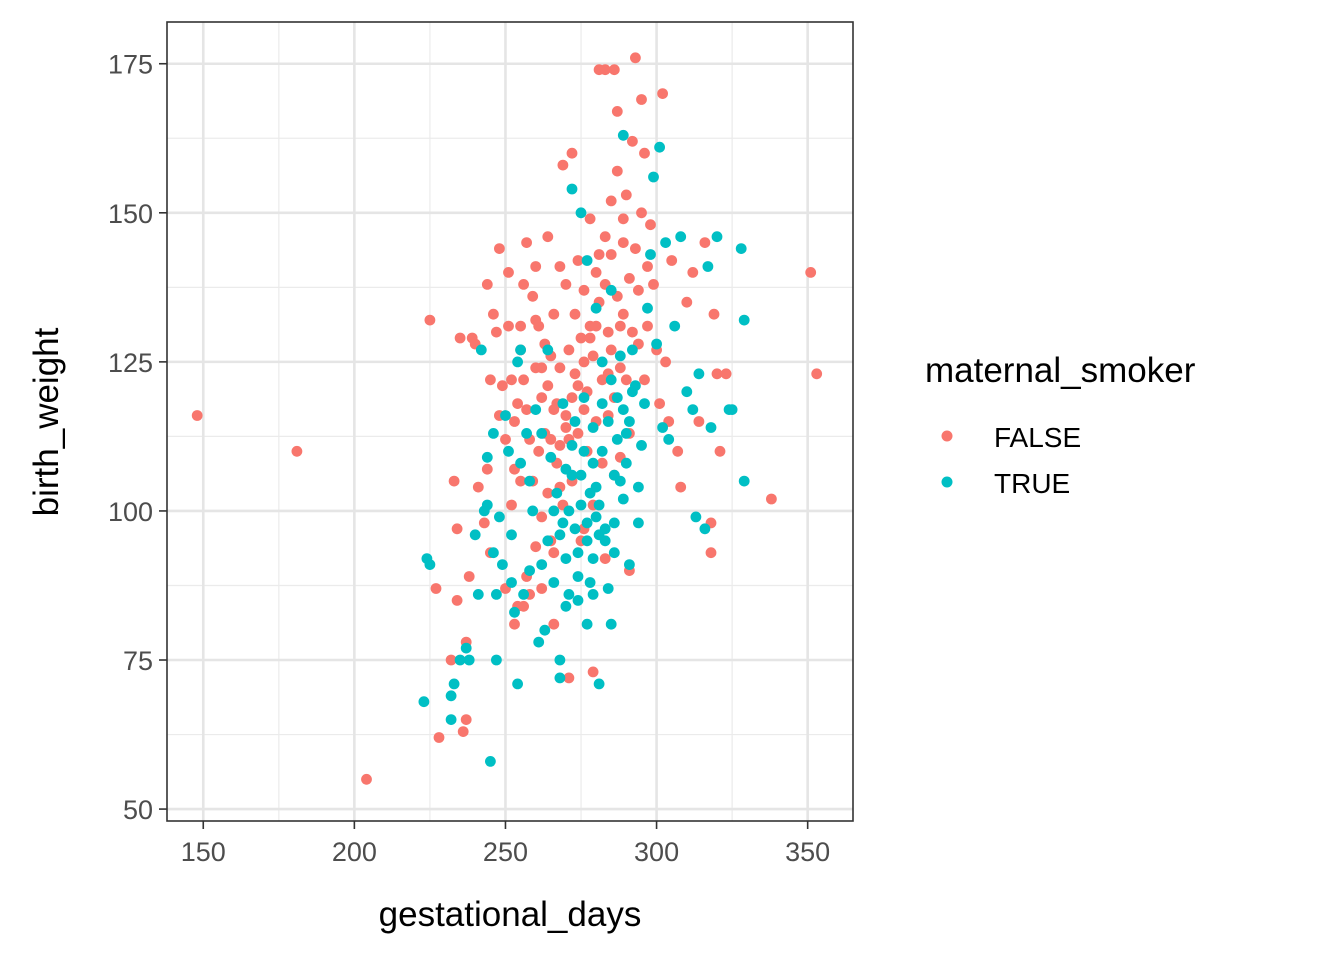 The width and height of the screenshot is (1344, 960). What do you see at coordinates (138, 810) in the screenshot?
I see `y-tick-label: 50` at bounding box center [138, 810].